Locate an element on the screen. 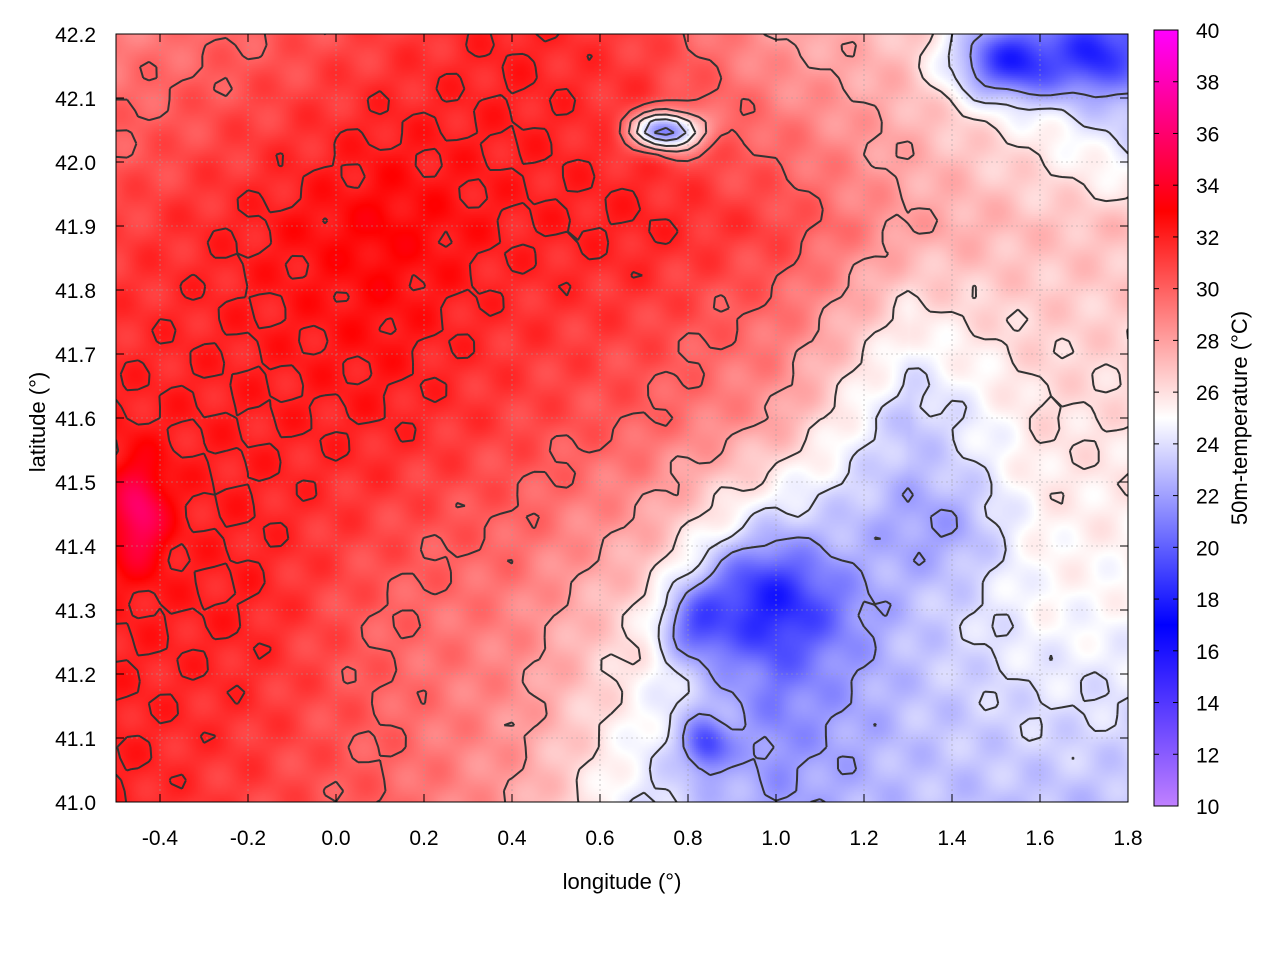 This screenshot has height=960, width=1280. y-tick-label: 42.0 is located at coordinates (75, 163).